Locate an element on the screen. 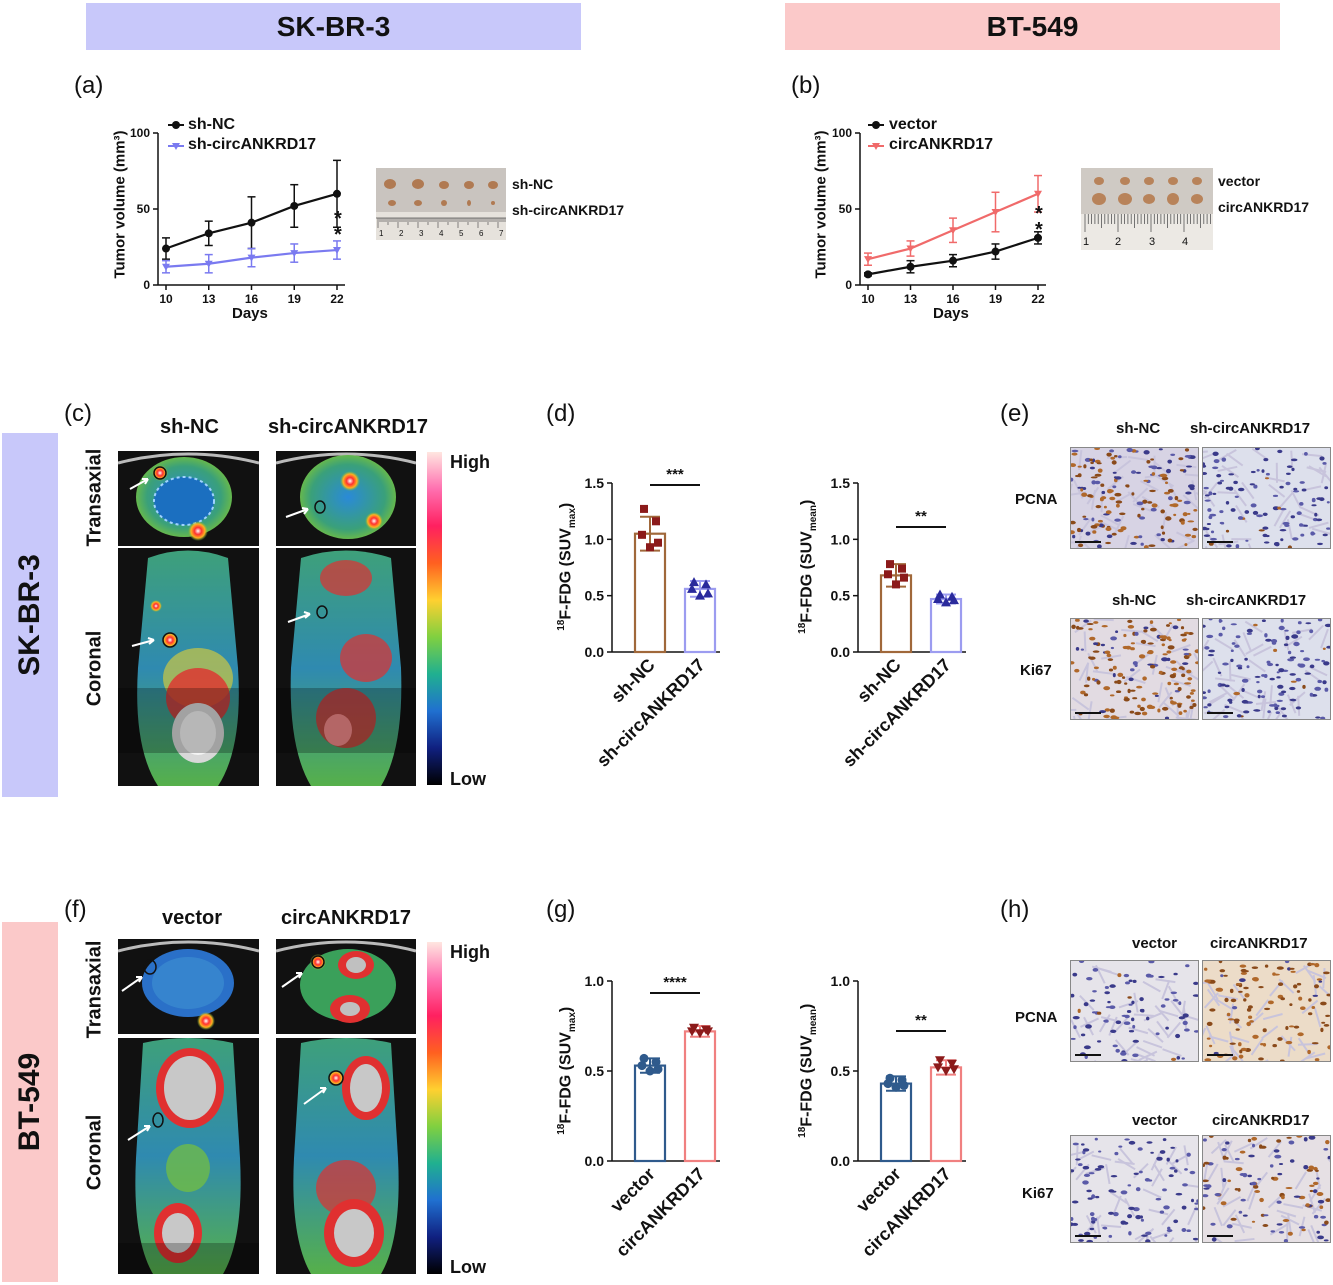 The width and height of the screenshot is (1333, 1285). bt549-side-banner: BT-549 is located at coordinates (30, 1102).